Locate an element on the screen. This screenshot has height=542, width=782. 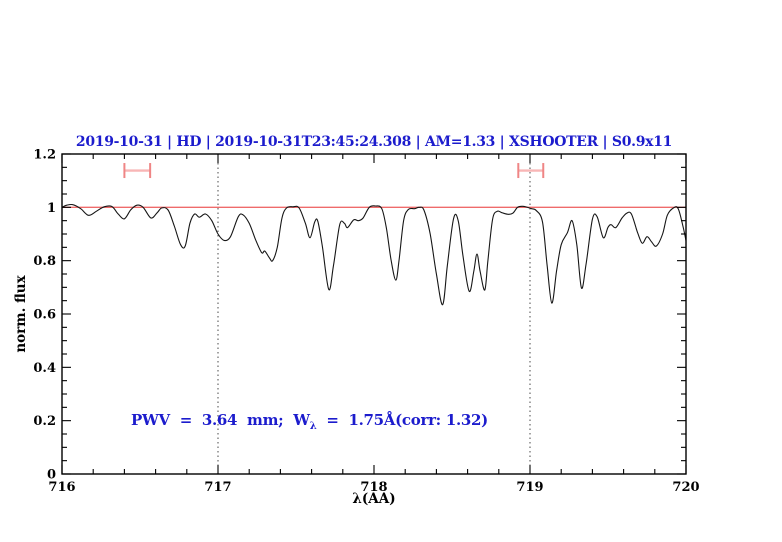
pwv-annotation-suffix: = 1.75Å(corr: 1.32) is located at coordinates (402, 420).